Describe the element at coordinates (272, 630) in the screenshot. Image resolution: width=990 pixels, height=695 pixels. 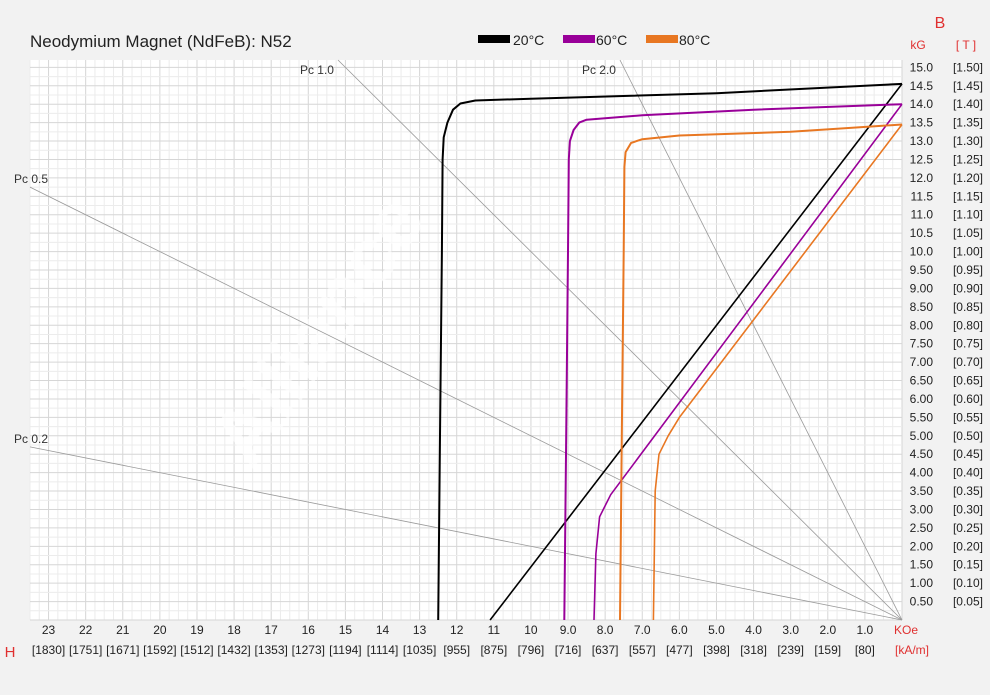
I see `x-tick-label: 17` at that location.